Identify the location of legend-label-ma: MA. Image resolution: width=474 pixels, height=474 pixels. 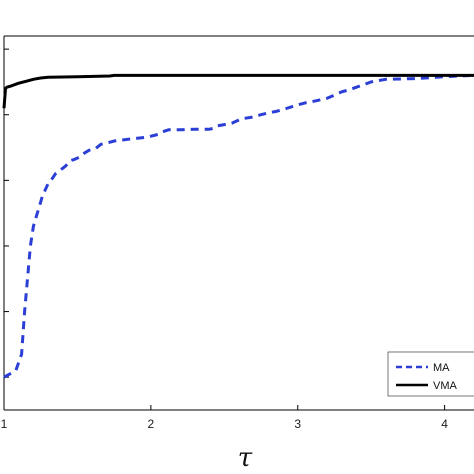
(441, 368).